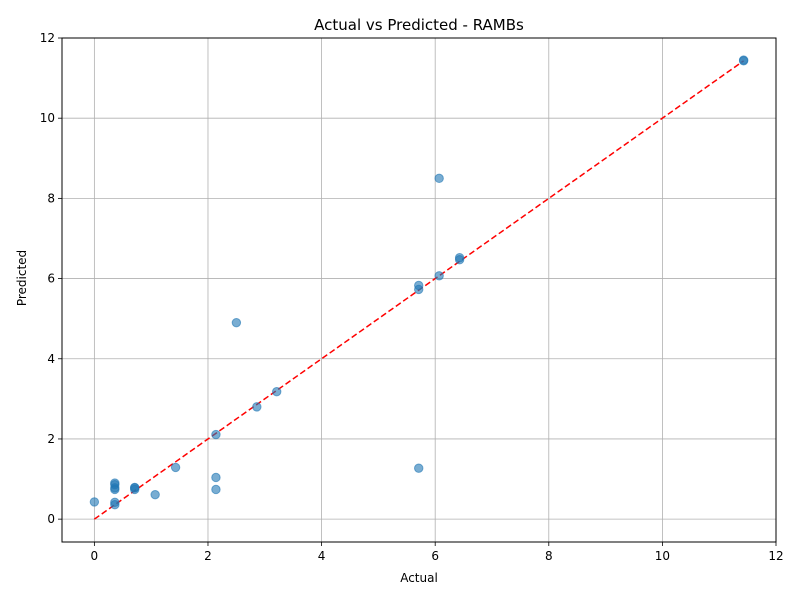  I want to click on y-tick-label: 8, so click(51, 198).